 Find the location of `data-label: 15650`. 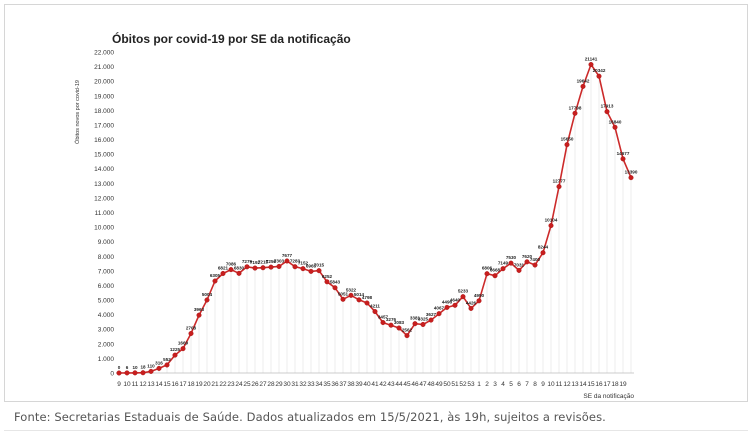

data-label: 15650 is located at coordinates (567, 139).